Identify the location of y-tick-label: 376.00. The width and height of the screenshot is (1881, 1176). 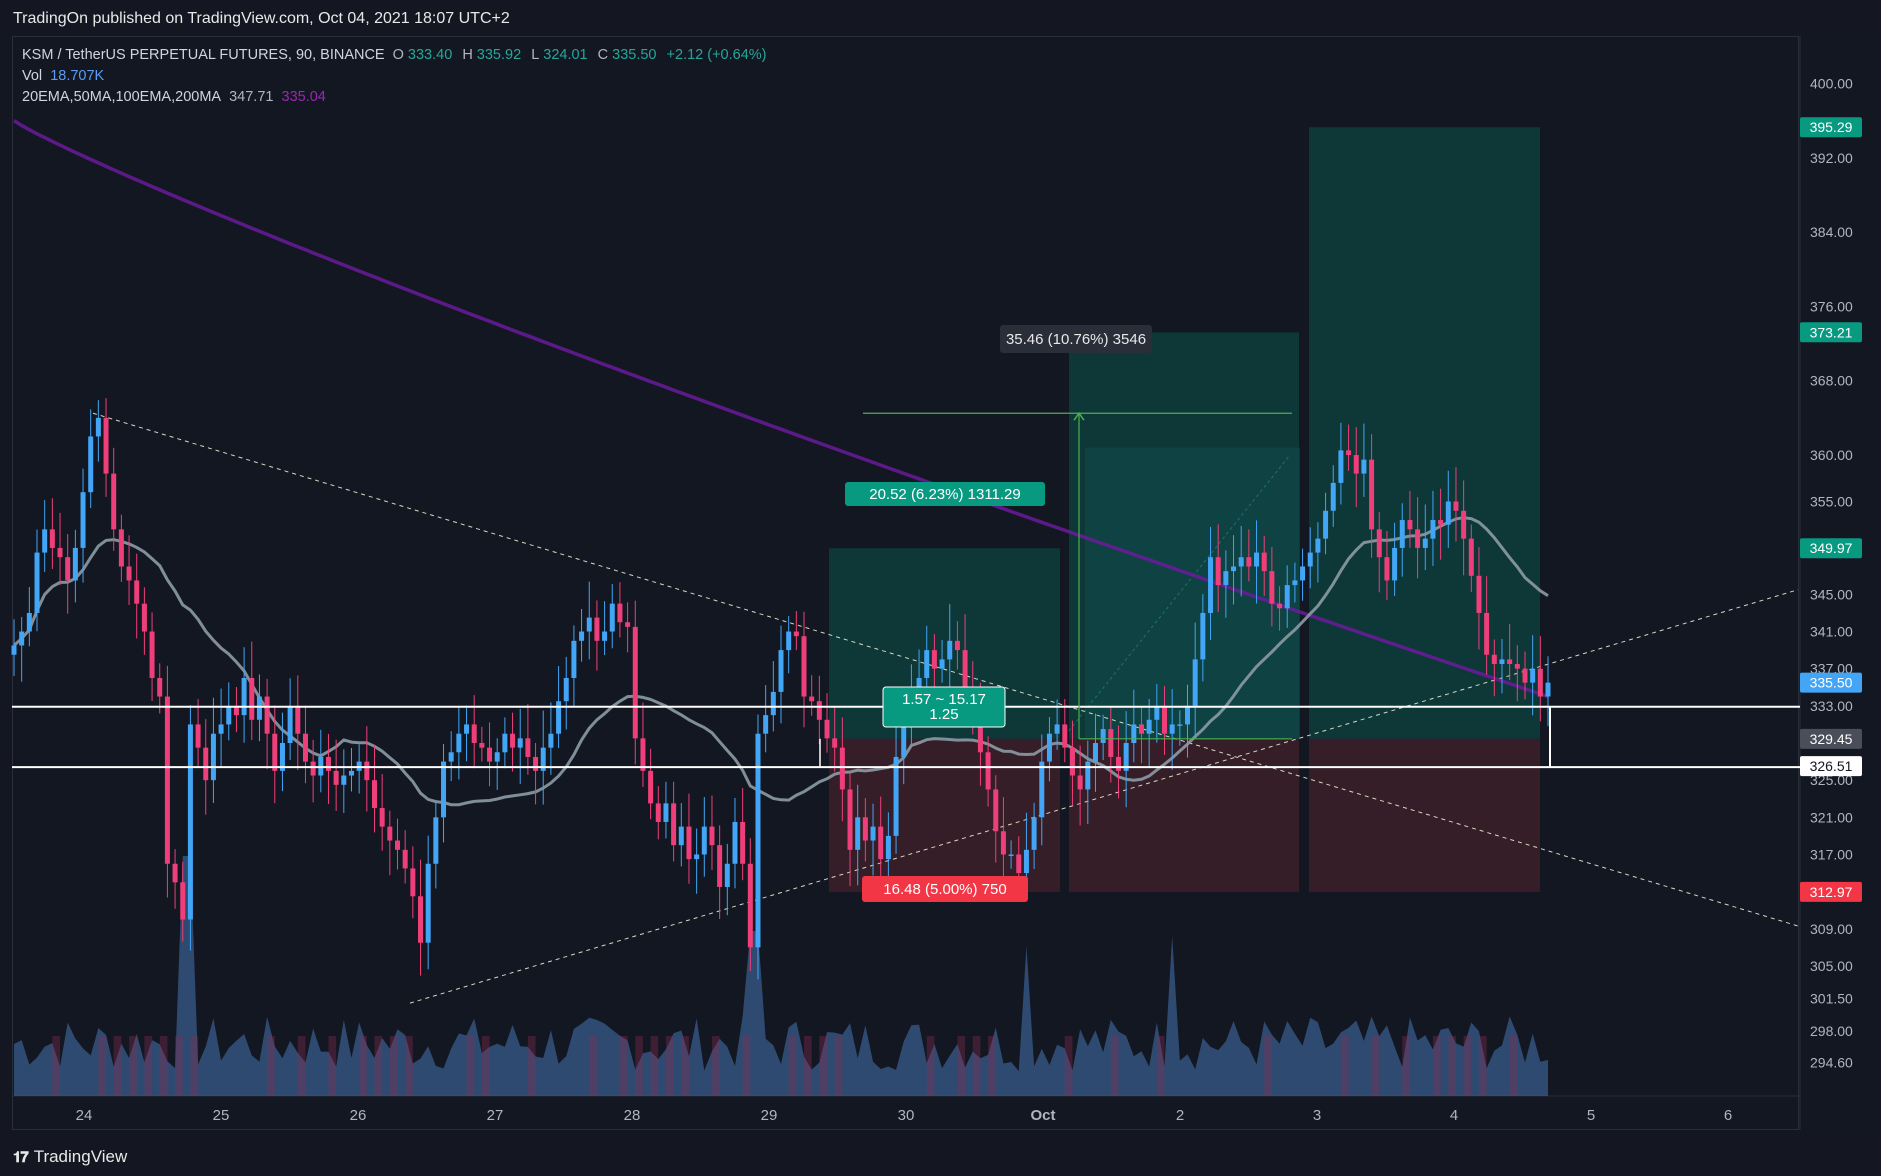
(1831, 306).